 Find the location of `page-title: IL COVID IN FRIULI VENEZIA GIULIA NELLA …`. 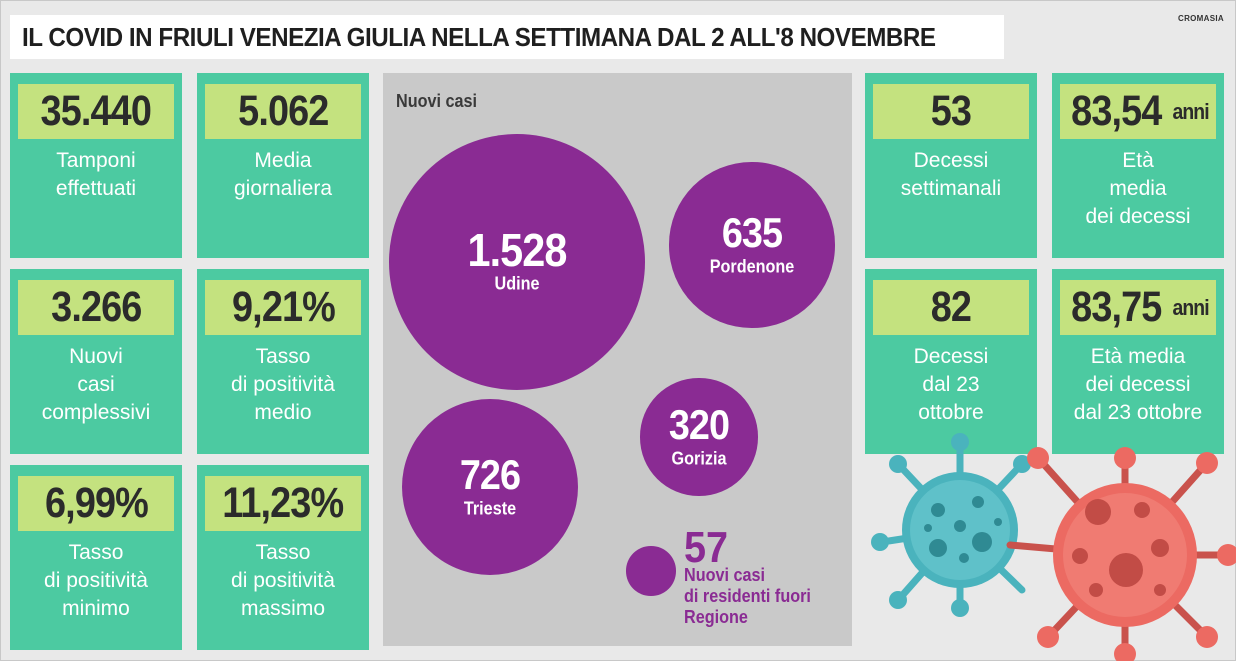

page-title: IL COVID IN FRIULI VENEZIA GIULIA NELLA … is located at coordinates (479, 36).